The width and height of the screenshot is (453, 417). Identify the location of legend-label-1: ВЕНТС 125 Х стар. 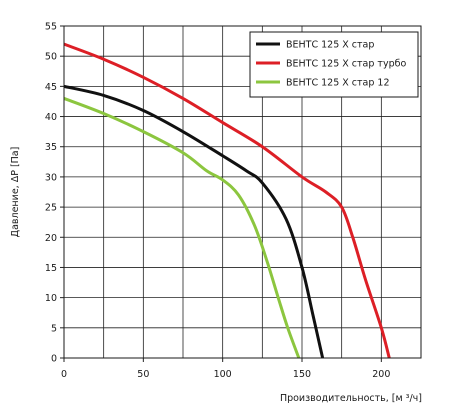
(330, 45).